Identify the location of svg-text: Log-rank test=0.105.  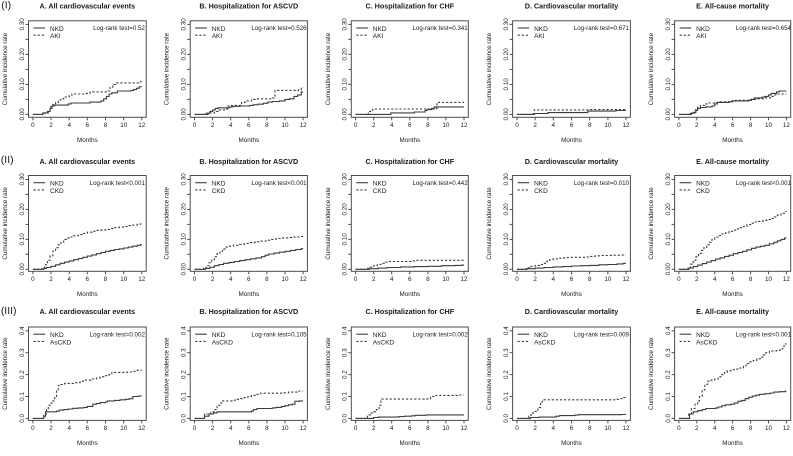
(279, 334).